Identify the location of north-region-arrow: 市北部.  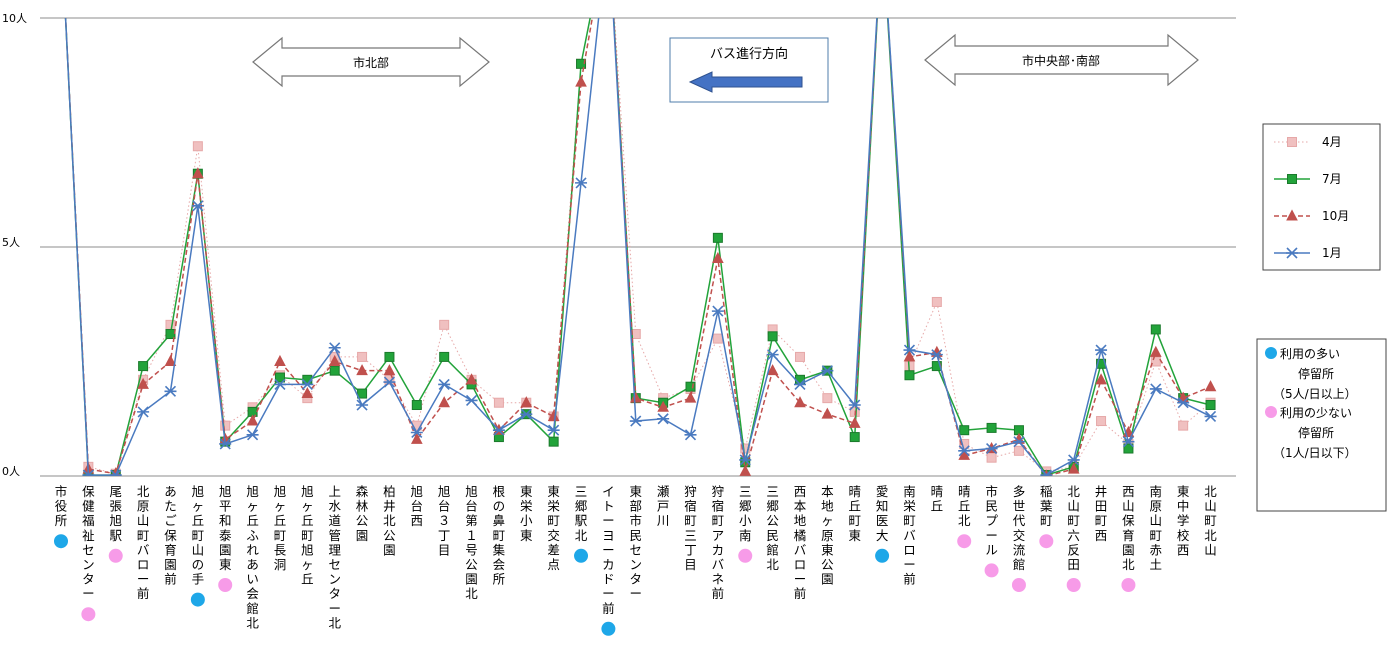
(371, 62).